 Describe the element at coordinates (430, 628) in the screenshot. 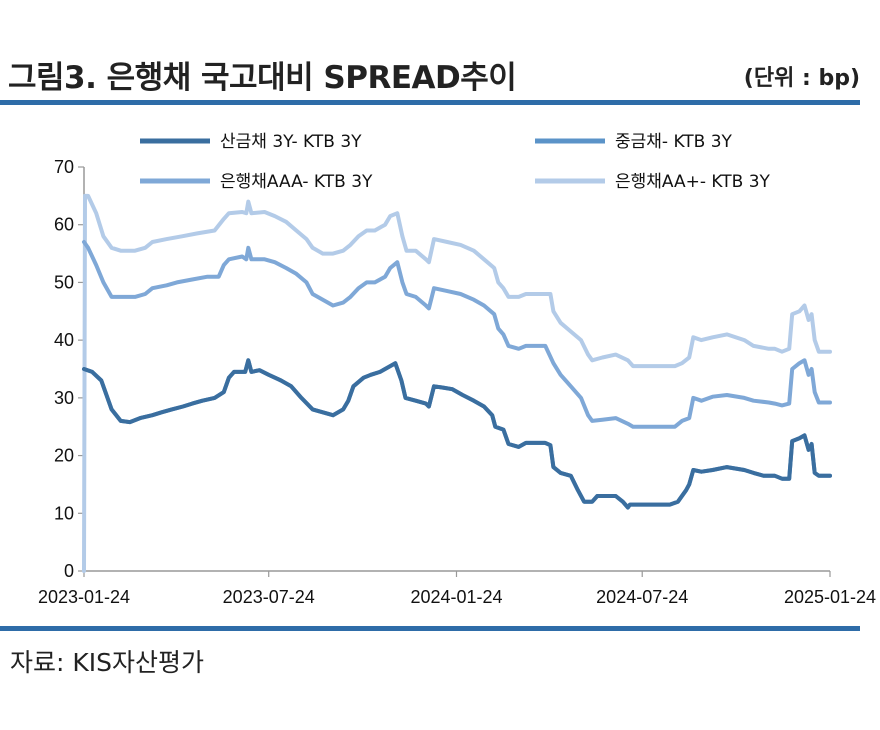

I see `bottom-rule` at that location.